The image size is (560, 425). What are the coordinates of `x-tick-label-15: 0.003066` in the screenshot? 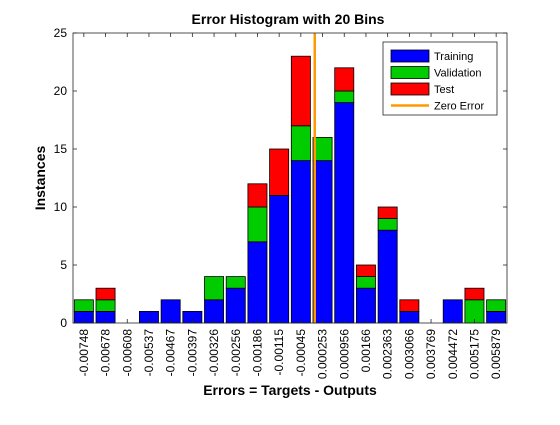 It's located at (409, 354).